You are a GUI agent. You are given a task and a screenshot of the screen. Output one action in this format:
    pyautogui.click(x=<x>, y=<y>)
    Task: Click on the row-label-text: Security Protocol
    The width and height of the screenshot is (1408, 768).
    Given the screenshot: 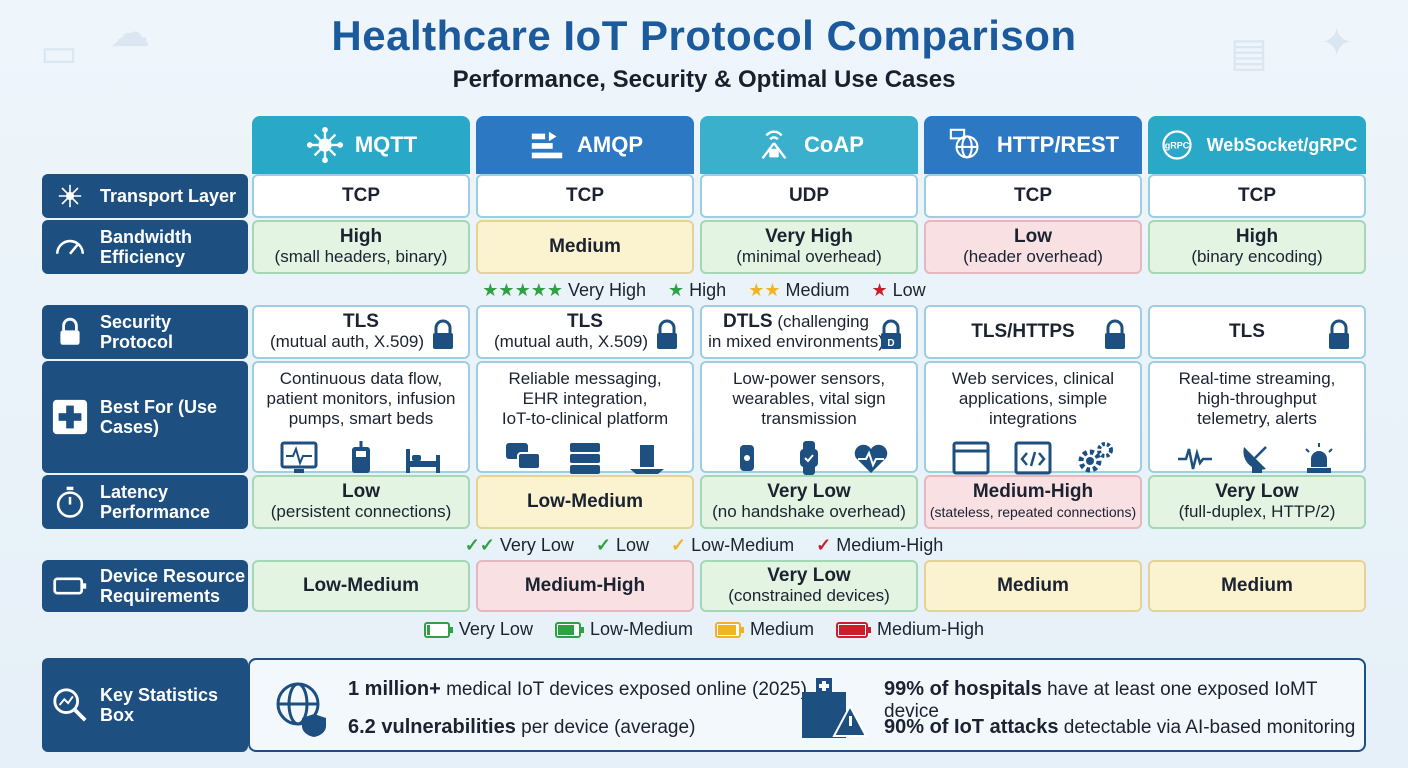 What is the action you would take?
    pyautogui.click(x=137, y=332)
    